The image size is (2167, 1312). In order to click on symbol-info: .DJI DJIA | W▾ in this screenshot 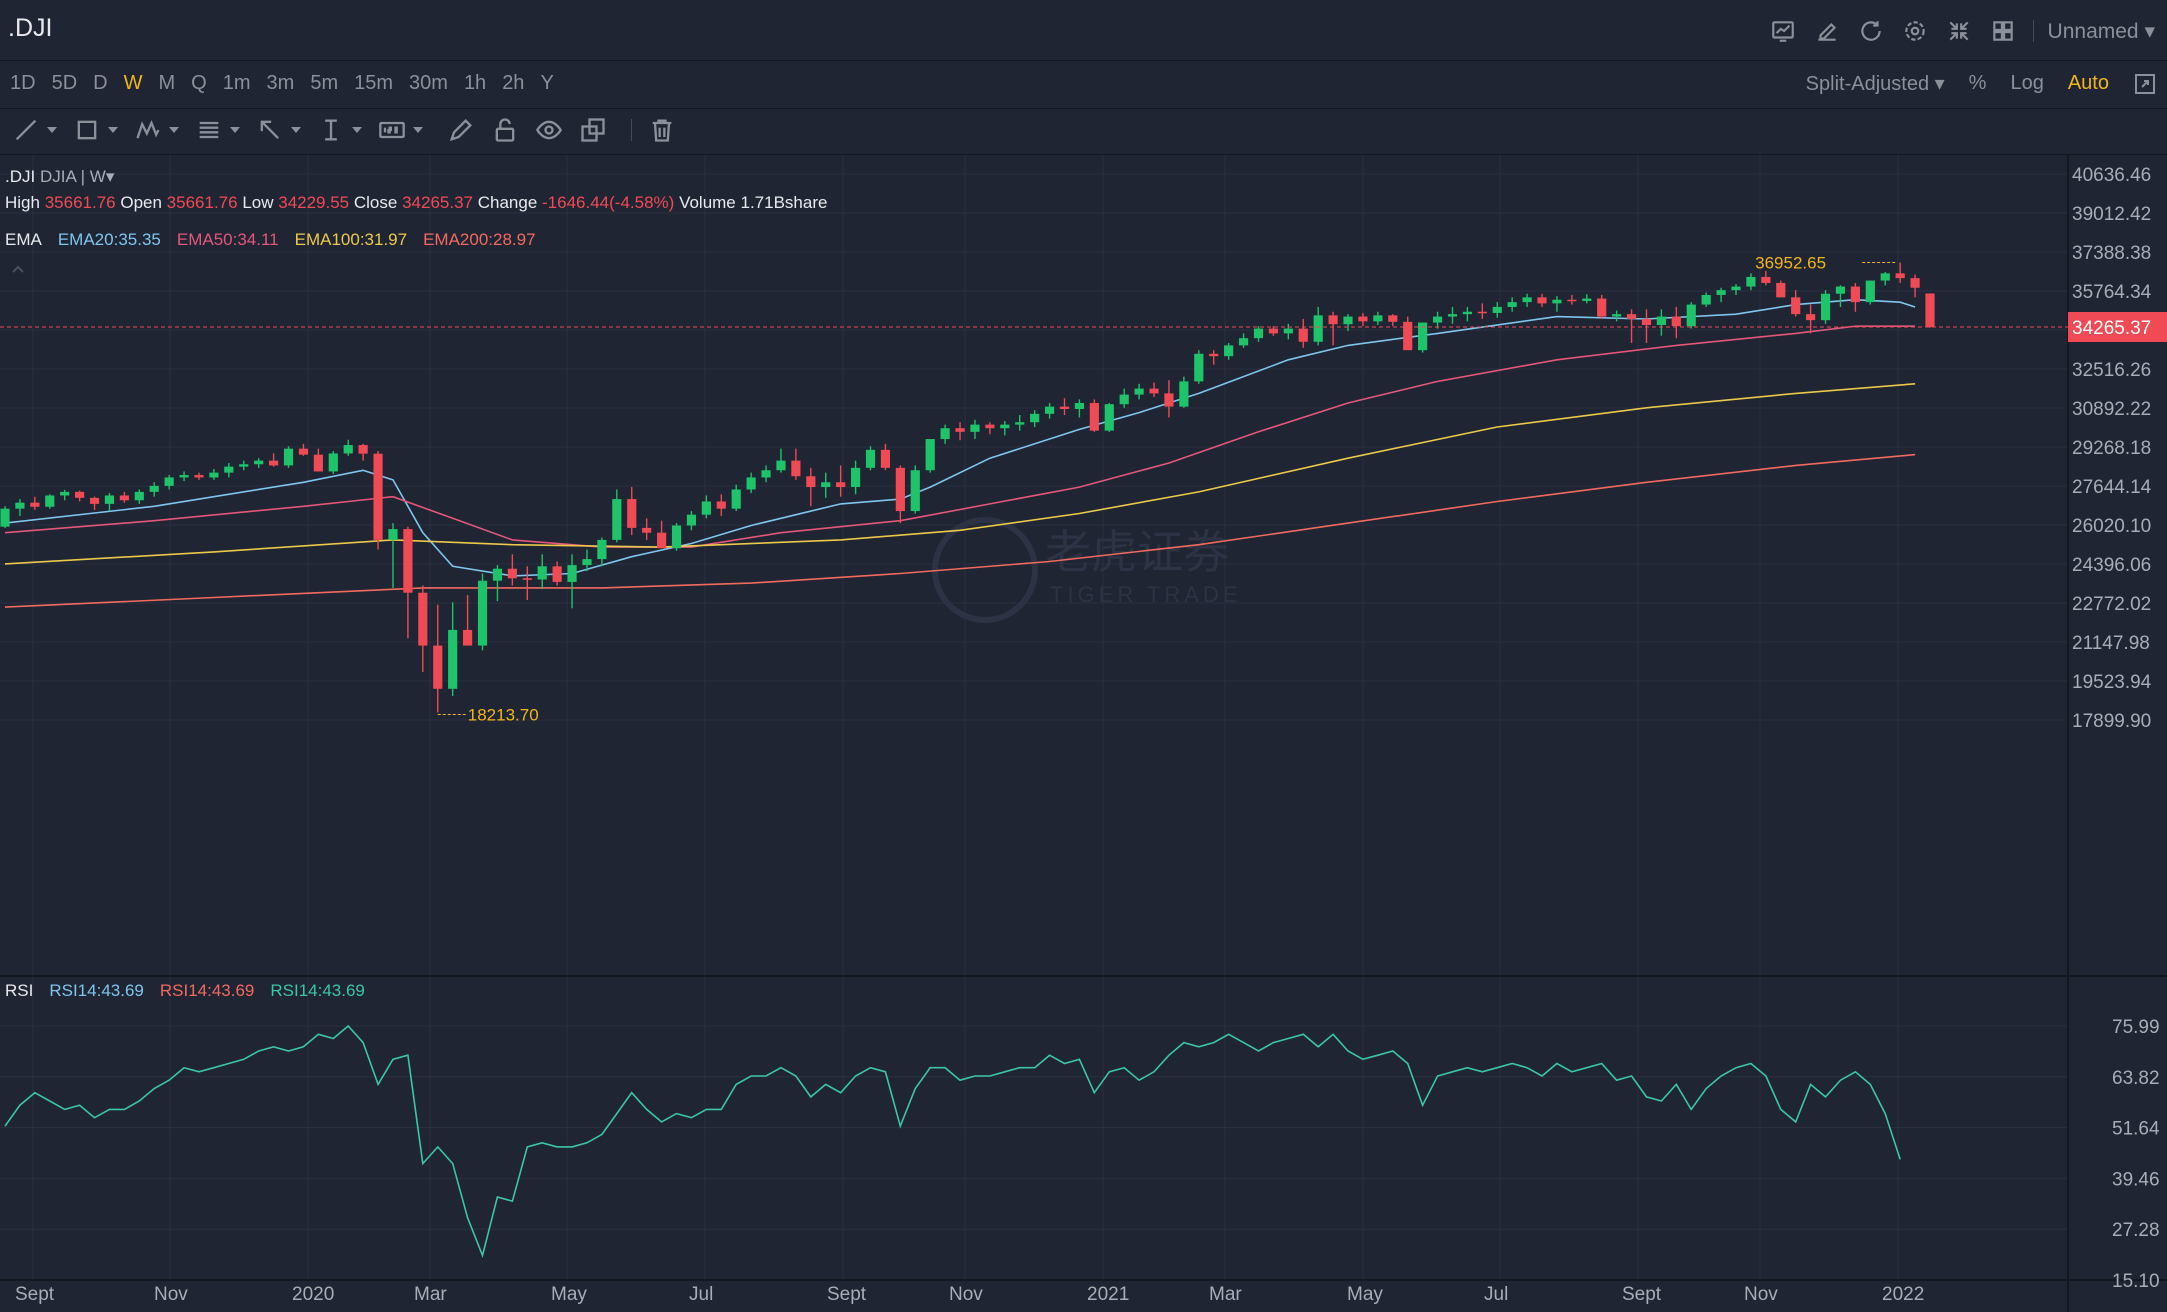, I will do `click(60, 176)`.